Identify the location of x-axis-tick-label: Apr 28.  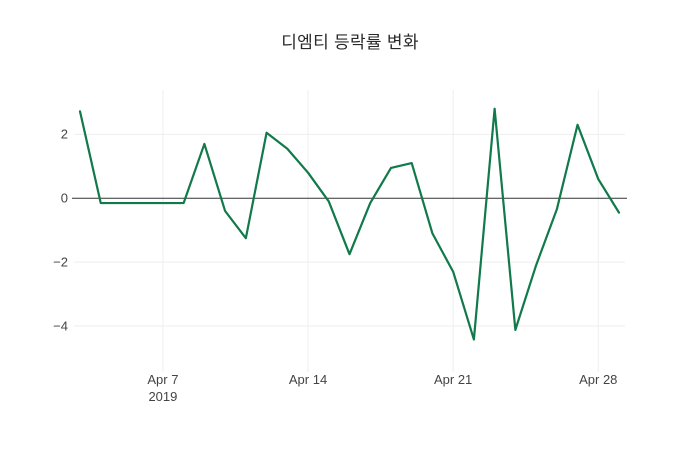
(598, 379).